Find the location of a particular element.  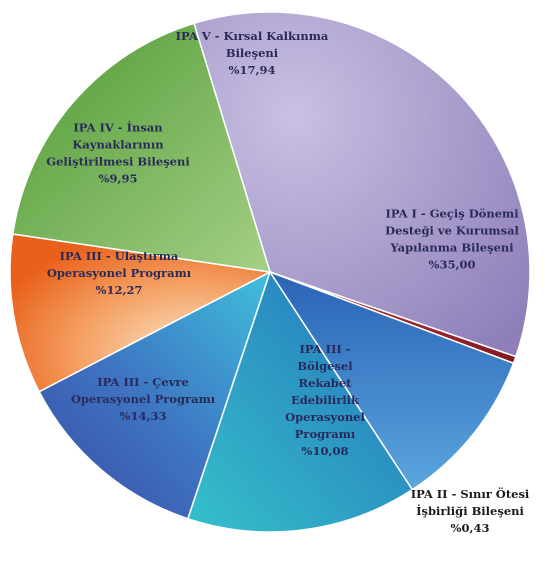

slice-label-line: Operasyonel is located at coordinates (325, 417).